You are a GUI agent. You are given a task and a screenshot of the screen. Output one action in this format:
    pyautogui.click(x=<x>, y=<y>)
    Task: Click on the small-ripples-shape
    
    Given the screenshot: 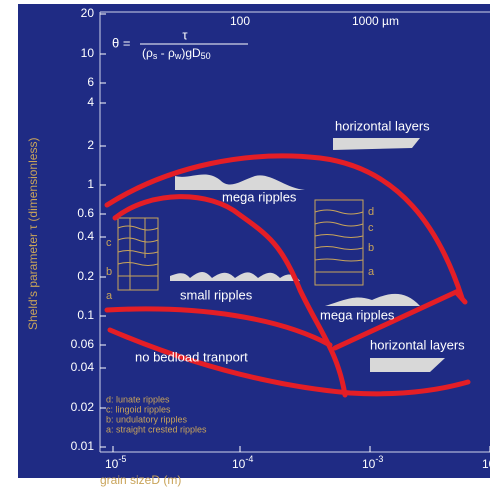 What is the action you would take?
    pyautogui.click(x=235, y=276)
    